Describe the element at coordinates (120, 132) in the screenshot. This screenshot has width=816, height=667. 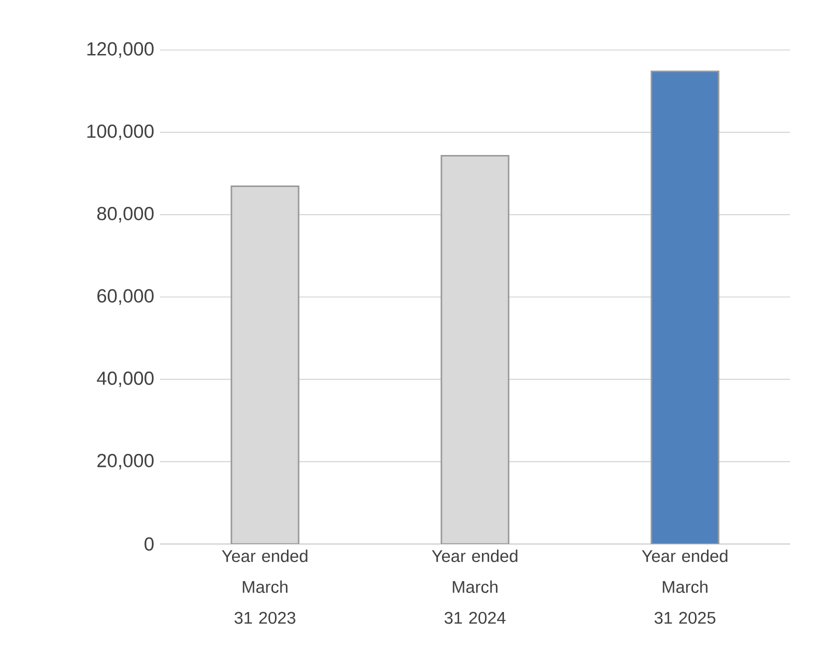
I see `y-tick-label: 100,000` at that location.